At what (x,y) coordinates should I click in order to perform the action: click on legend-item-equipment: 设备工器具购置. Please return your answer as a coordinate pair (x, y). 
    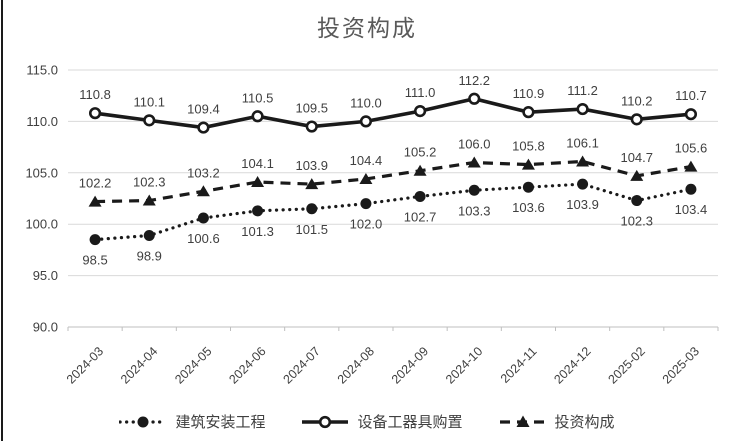
    Looking at the image, I should click on (382, 421).